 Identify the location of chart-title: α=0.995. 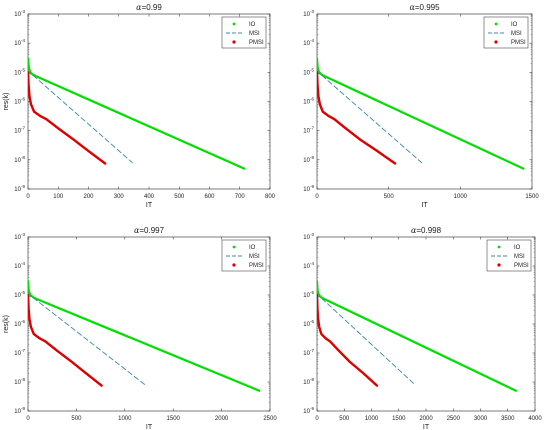
(424, 7).